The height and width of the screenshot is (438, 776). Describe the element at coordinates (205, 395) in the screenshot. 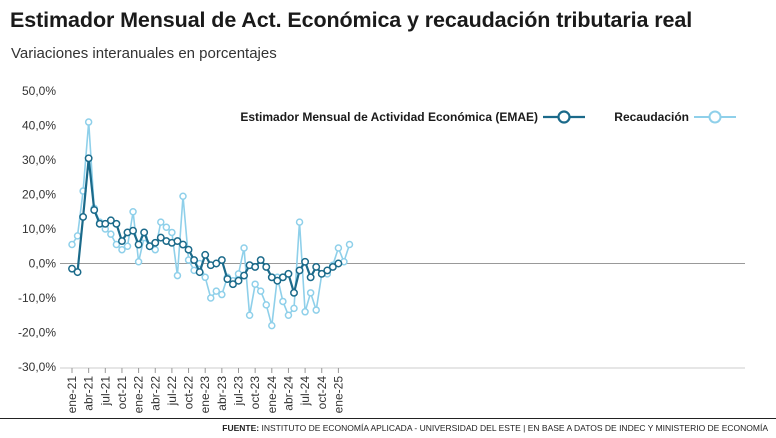

I see `x-tick-label: ene-23` at that location.